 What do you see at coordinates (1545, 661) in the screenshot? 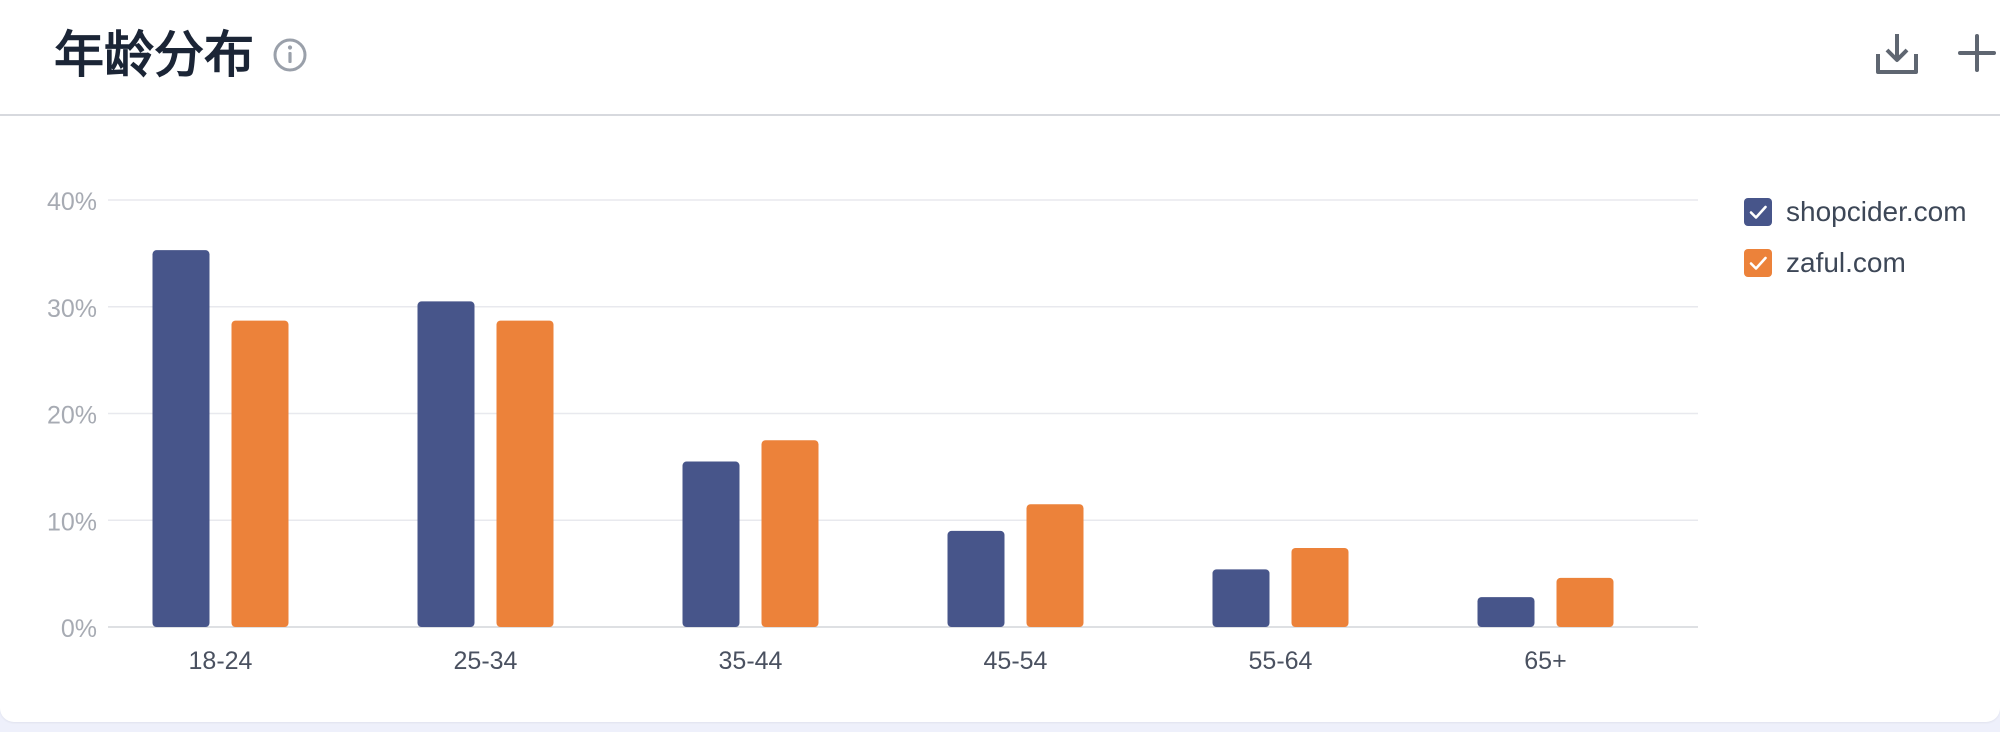
I see `x-tick-label: 65+` at bounding box center [1545, 661].